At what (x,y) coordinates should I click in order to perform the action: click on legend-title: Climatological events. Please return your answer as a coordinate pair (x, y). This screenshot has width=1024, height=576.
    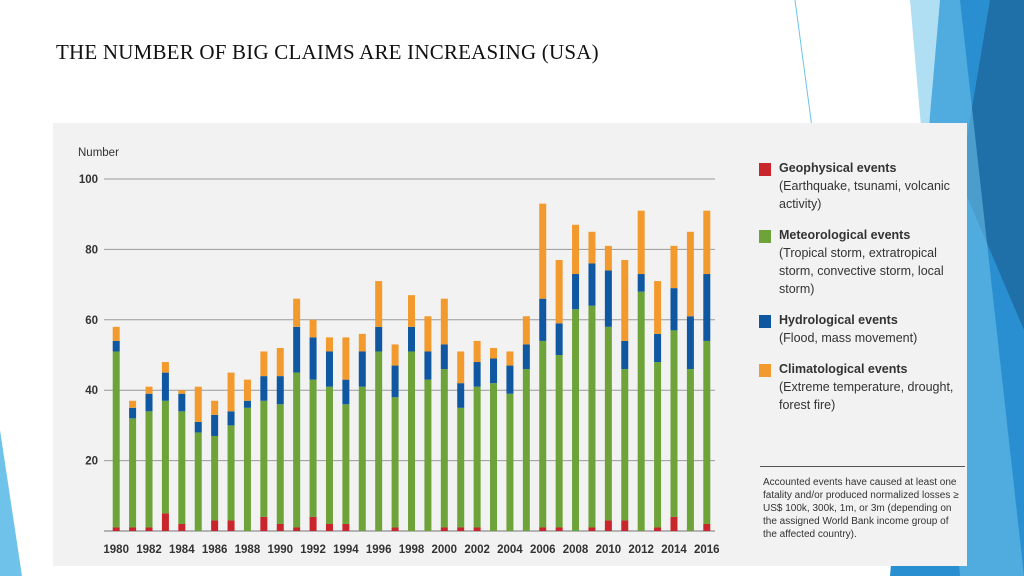
    Looking at the image, I should click on (843, 369).